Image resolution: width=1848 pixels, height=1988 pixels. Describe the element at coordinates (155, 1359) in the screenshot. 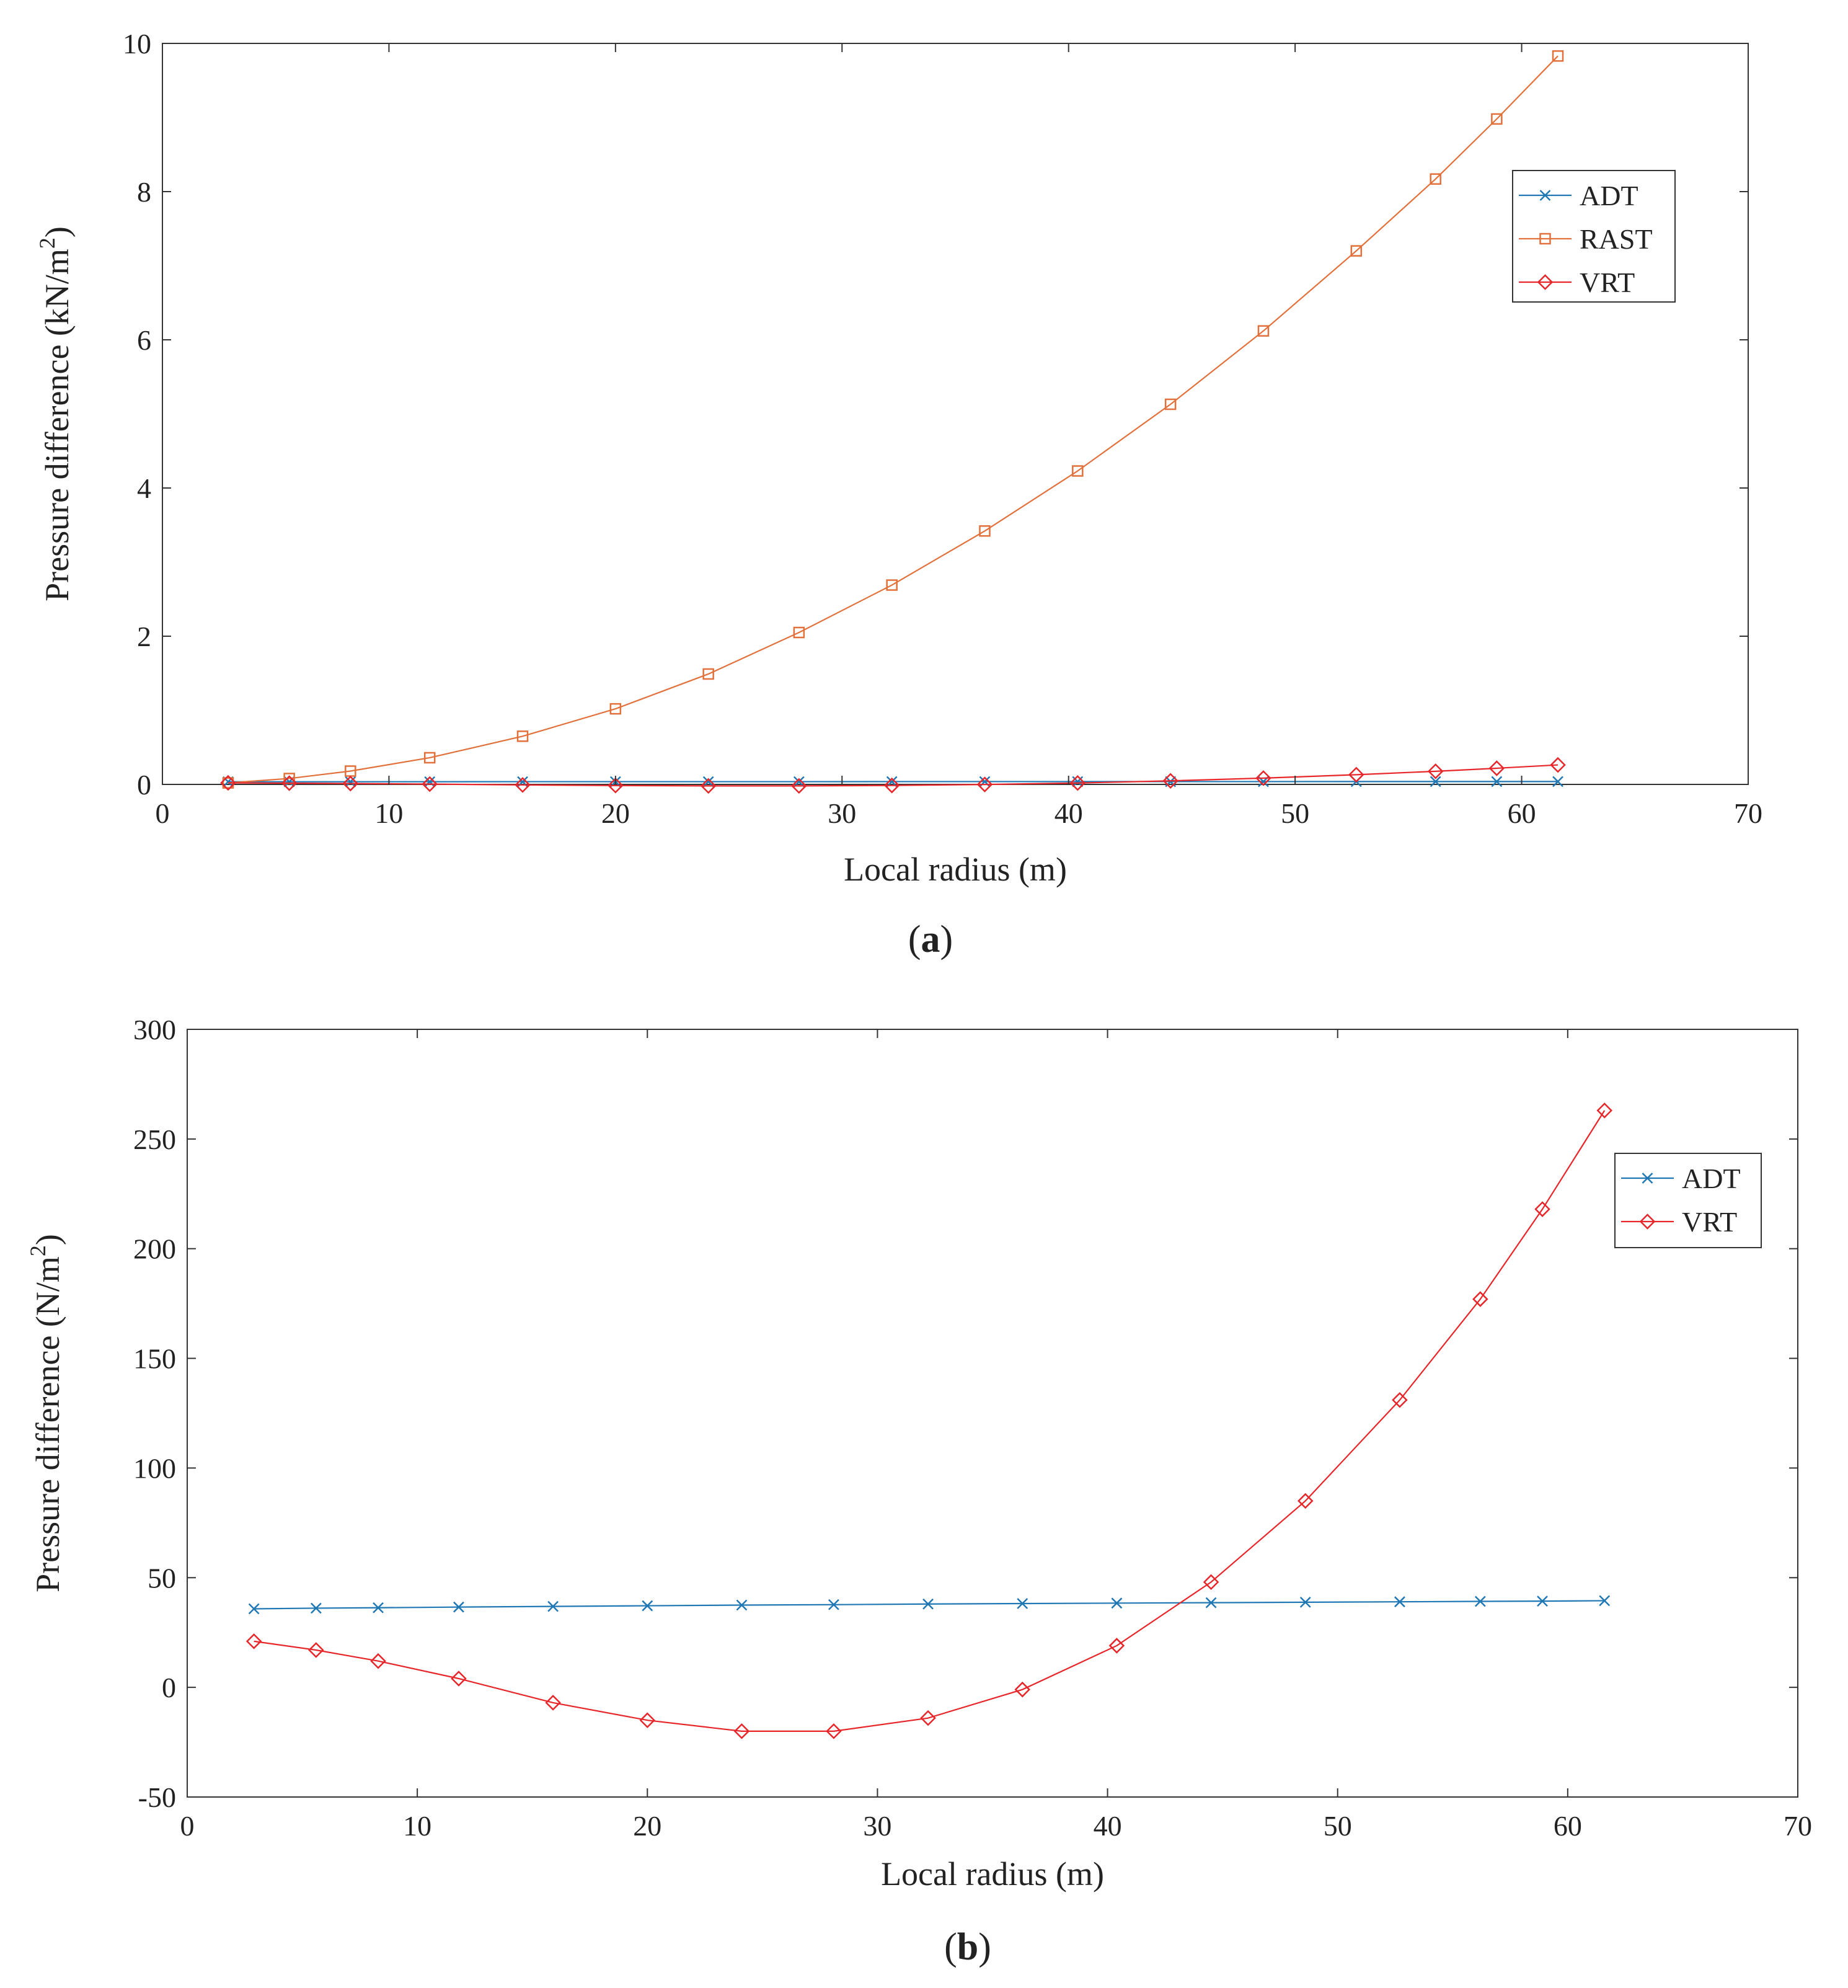

I see `y-tick-label: 150` at that location.